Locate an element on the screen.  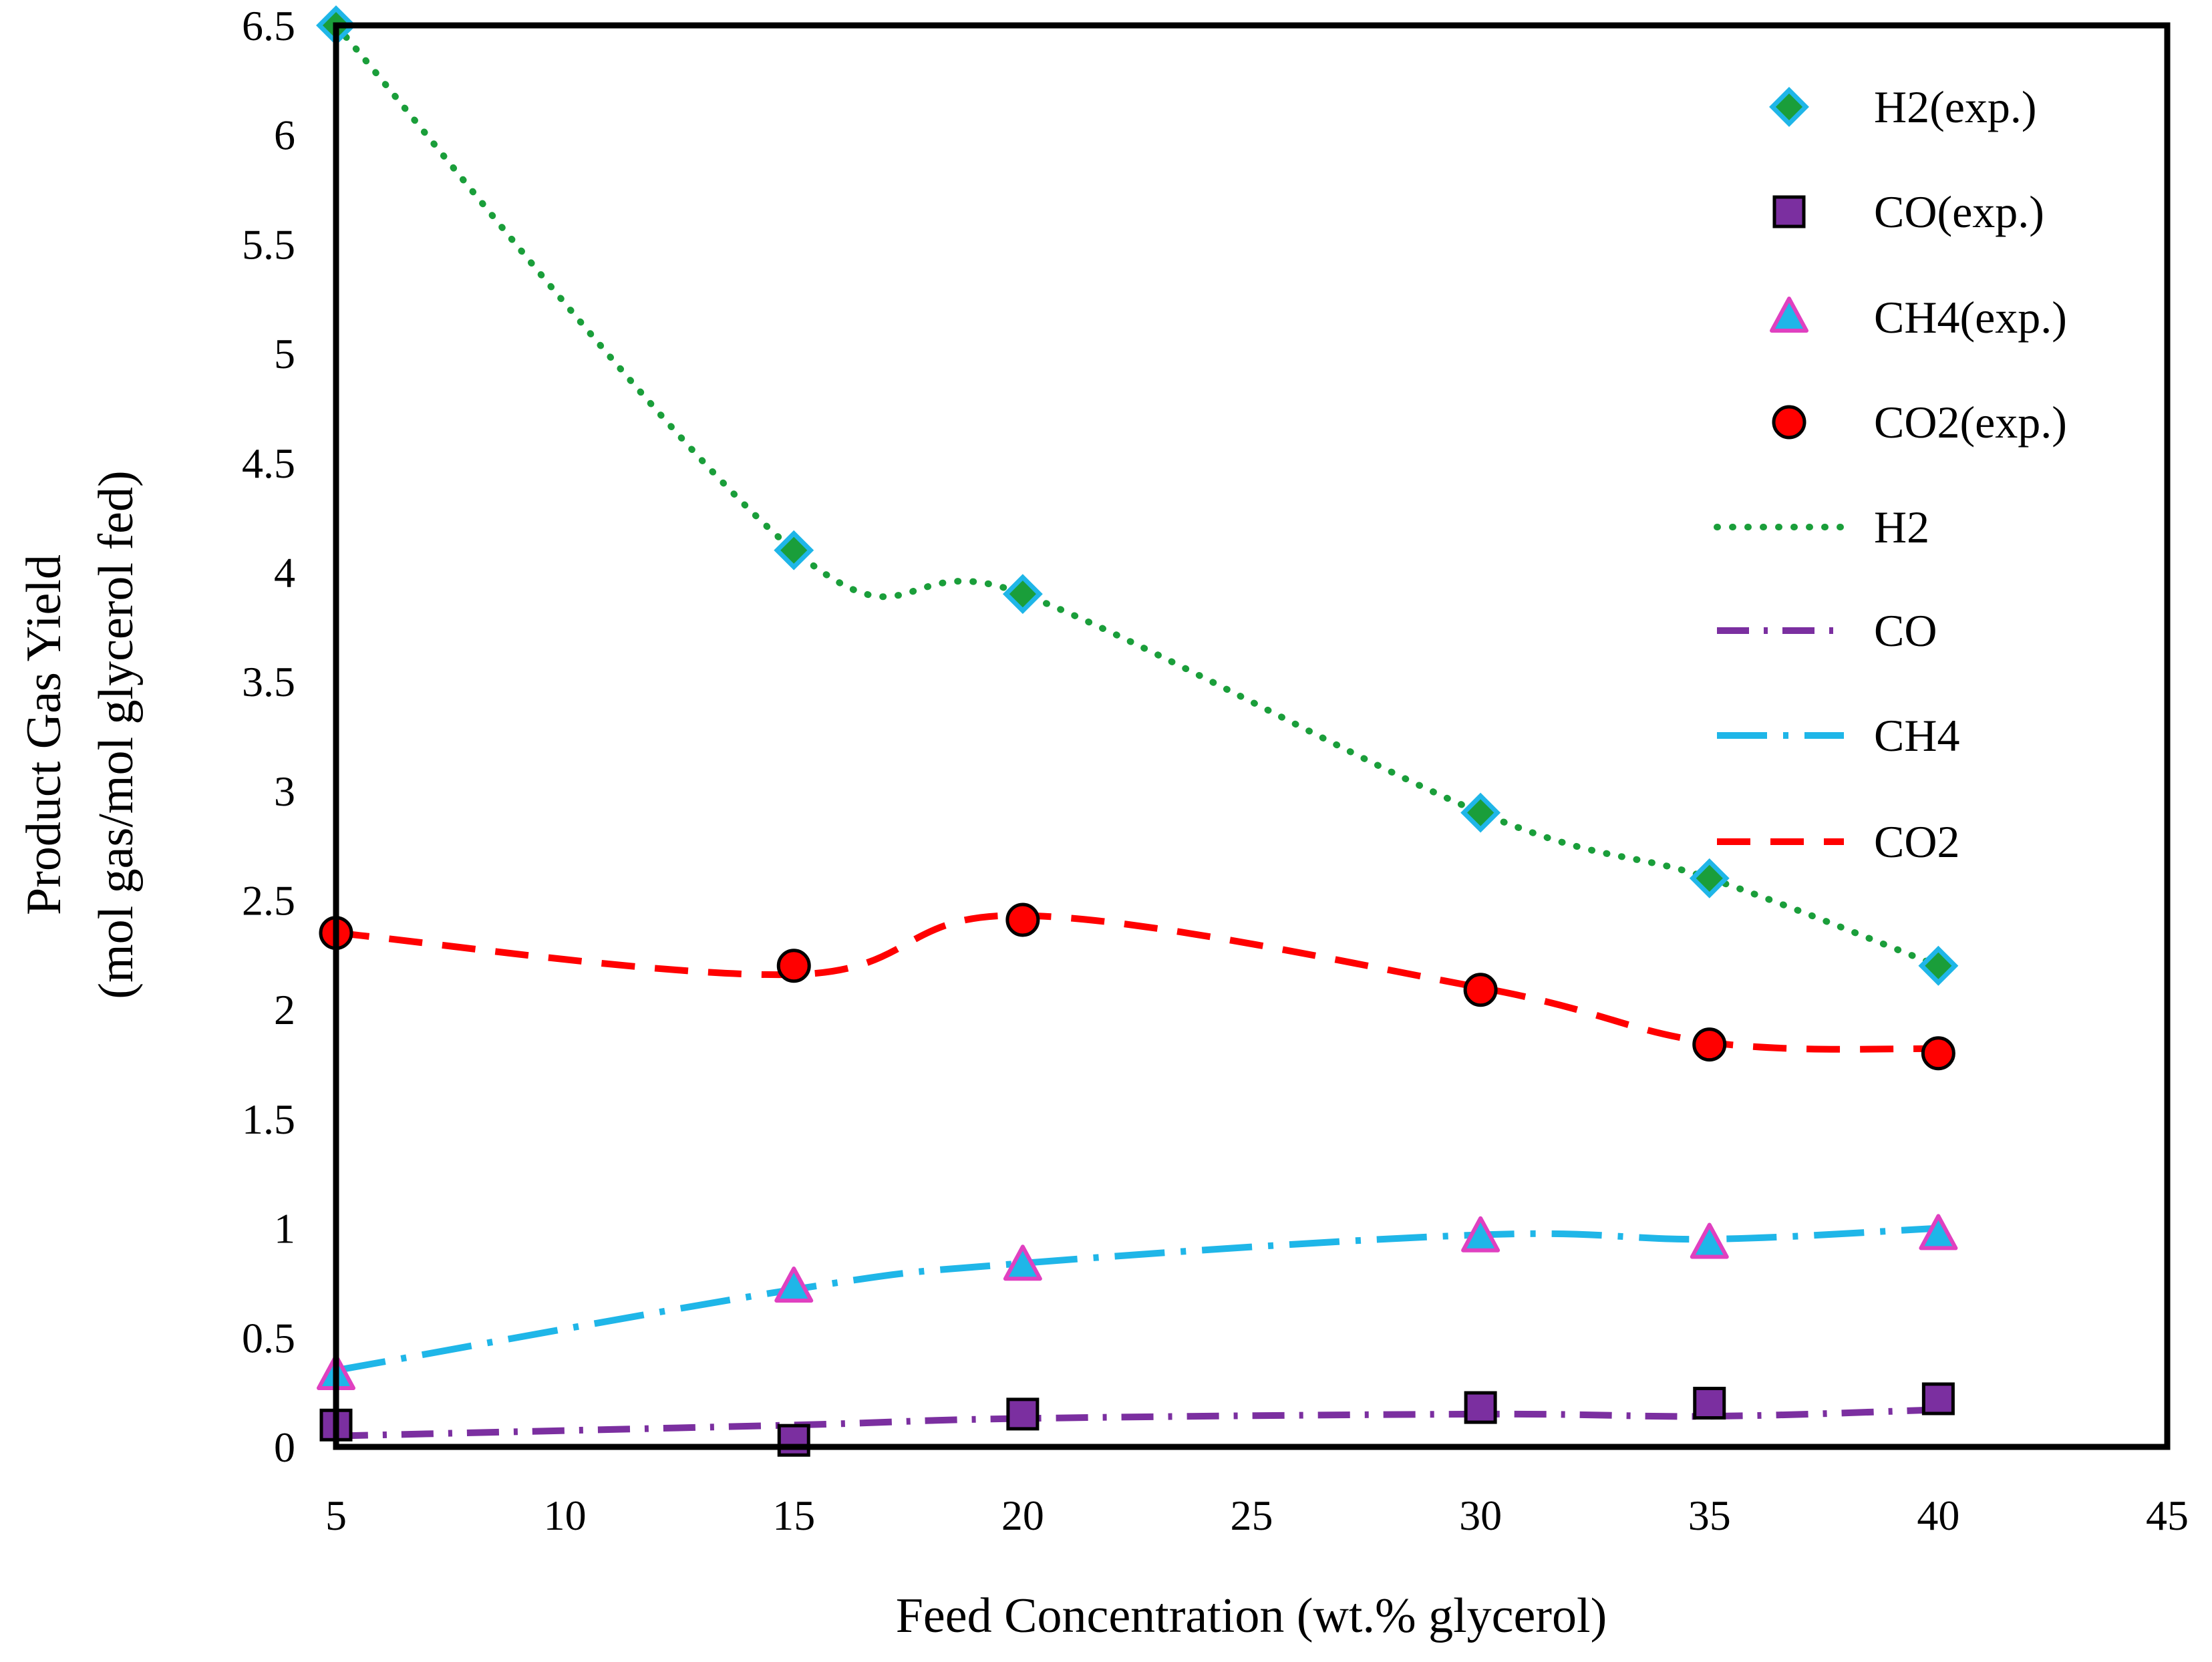
x-tick-label: 35 is located at coordinates (1709, 1516).